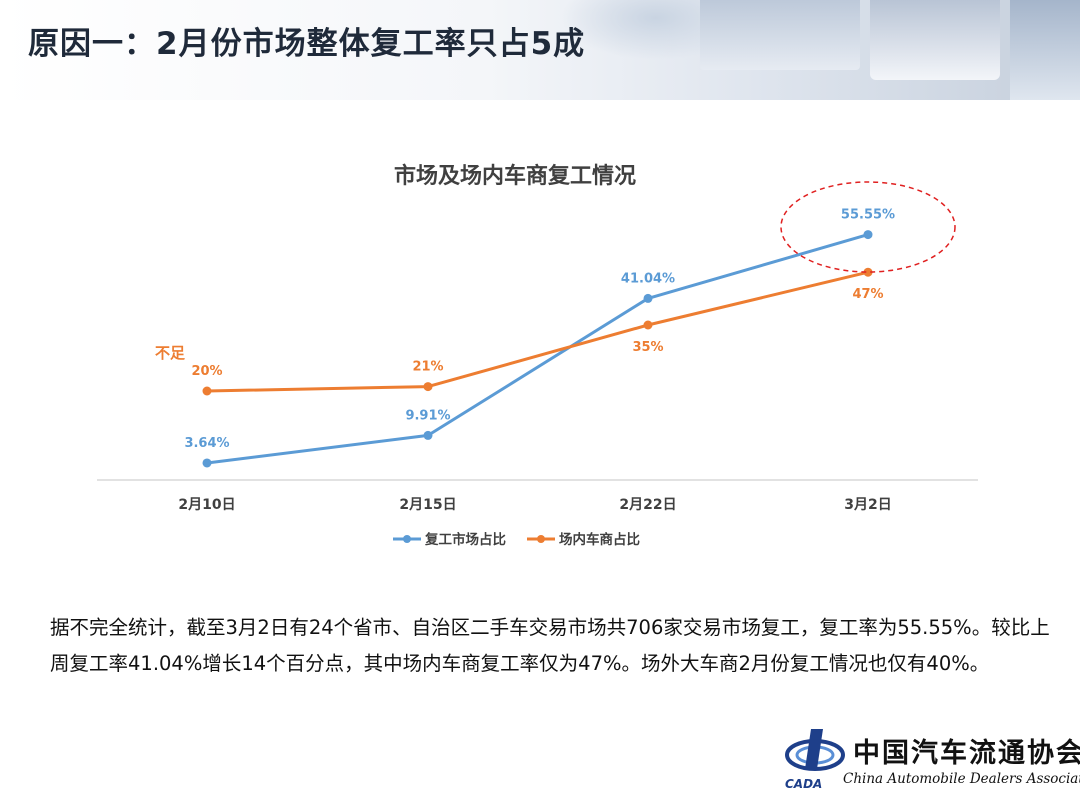 Image resolution: width=1080 pixels, height=798 pixels. I want to click on x-tick-label: 2月10日, so click(206, 505).